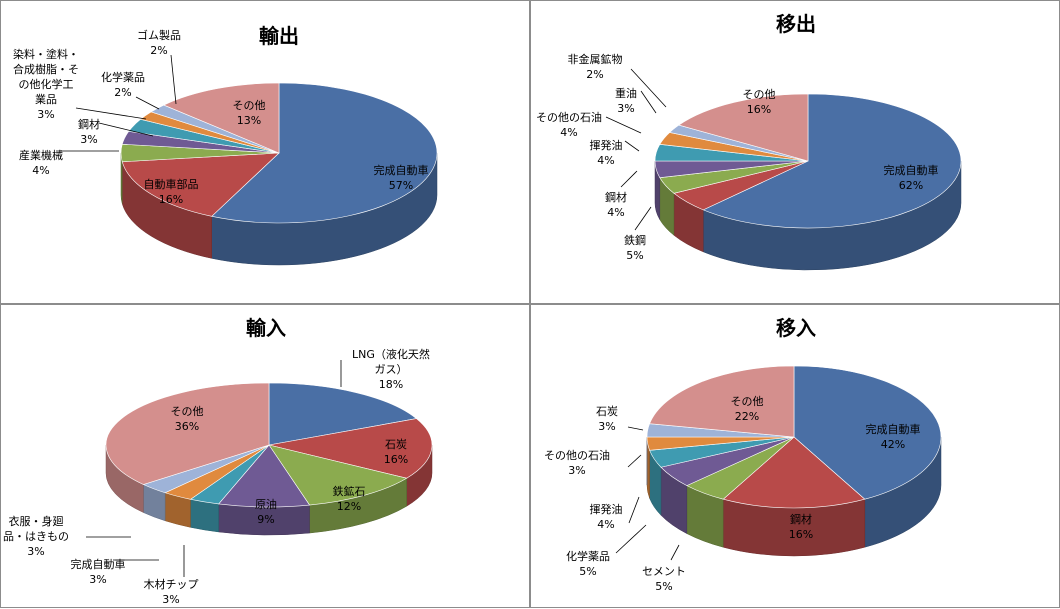 This screenshot has height=609, width=1060. Describe the element at coordinates (89, 131) in the screenshot. I see `slice-label-3: 鋼材 3%` at that location.